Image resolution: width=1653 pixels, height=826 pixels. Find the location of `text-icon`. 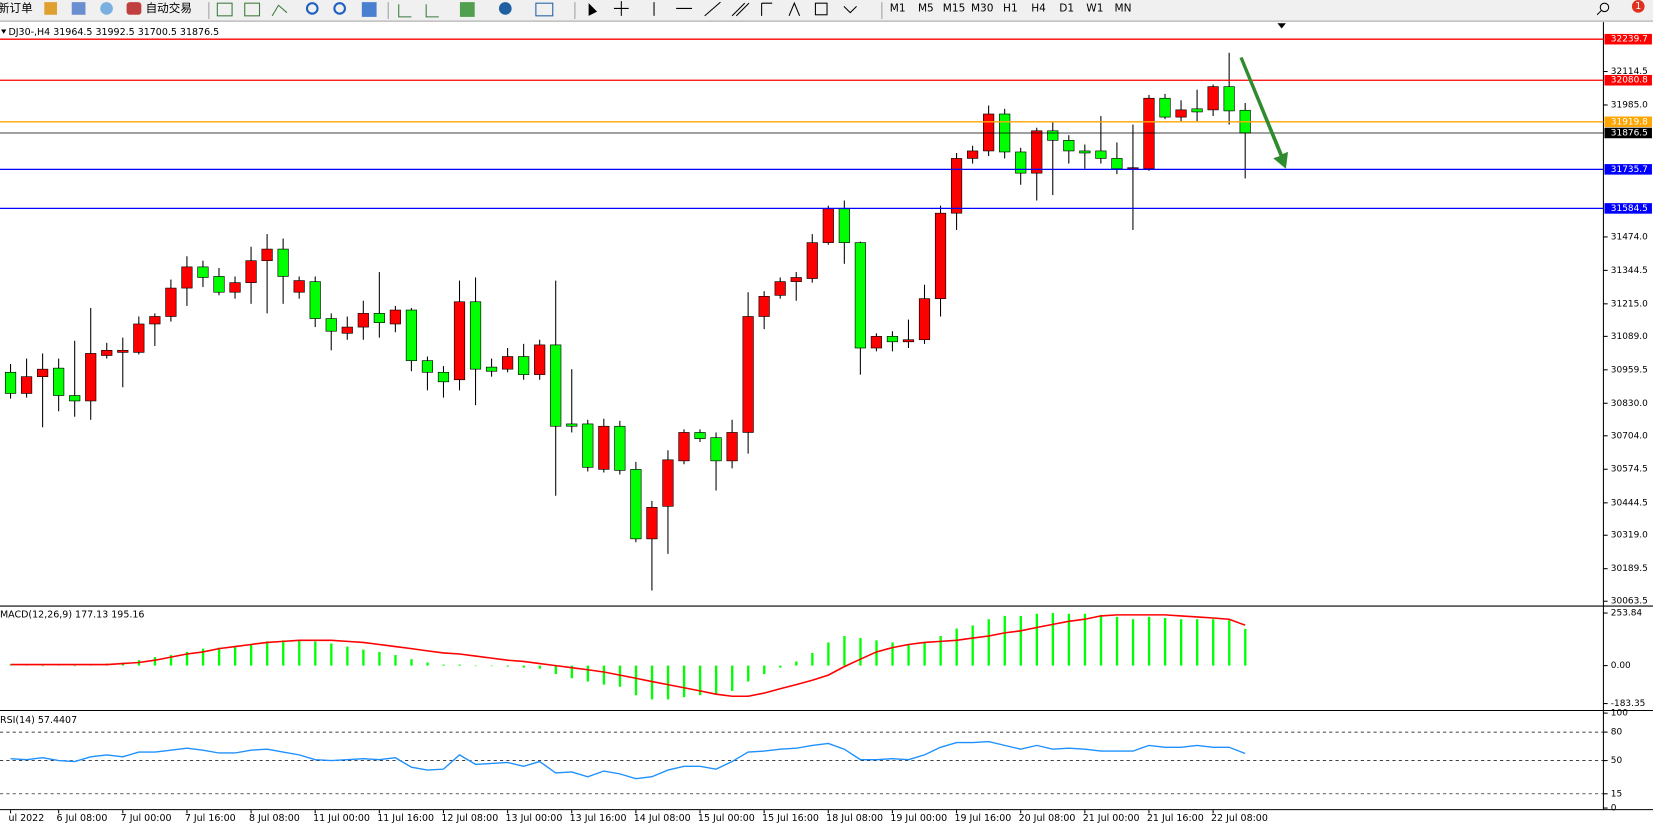

text-icon is located at coordinates (794, 9).